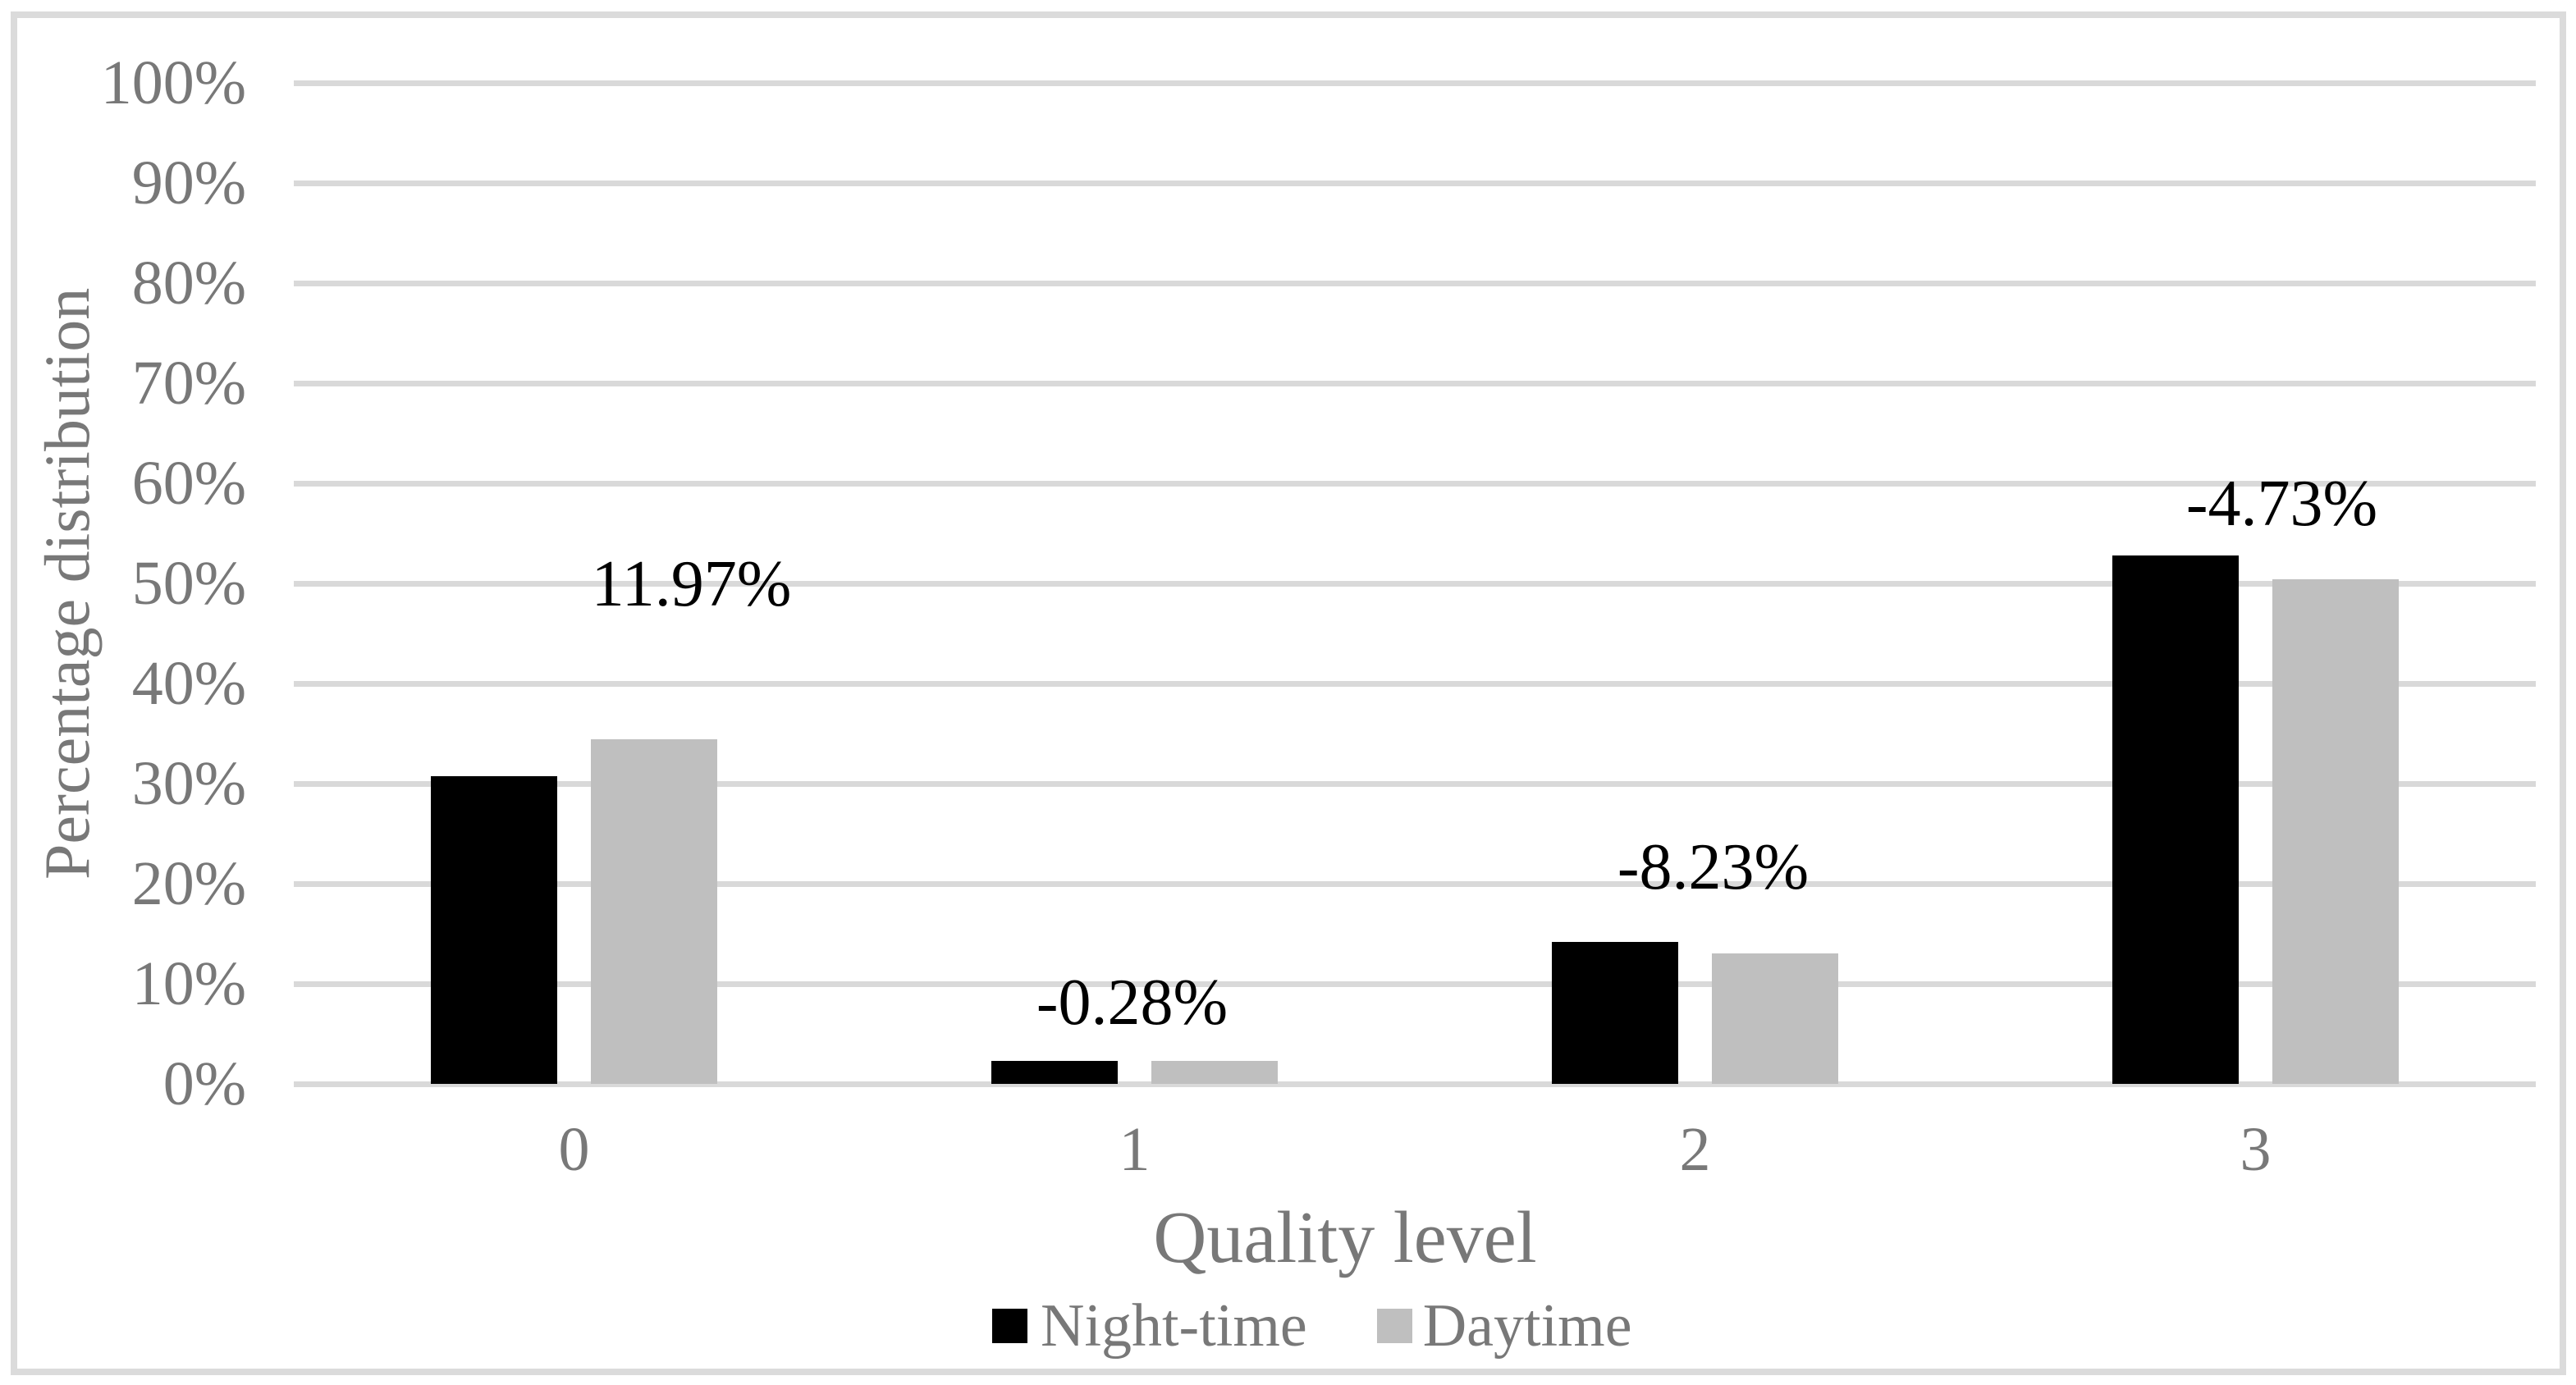 The width and height of the screenshot is (2576, 1385). What do you see at coordinates (188, 683) in the screenshot?
I see `y-tick-label: 40%` at bounding box center [188, 683].